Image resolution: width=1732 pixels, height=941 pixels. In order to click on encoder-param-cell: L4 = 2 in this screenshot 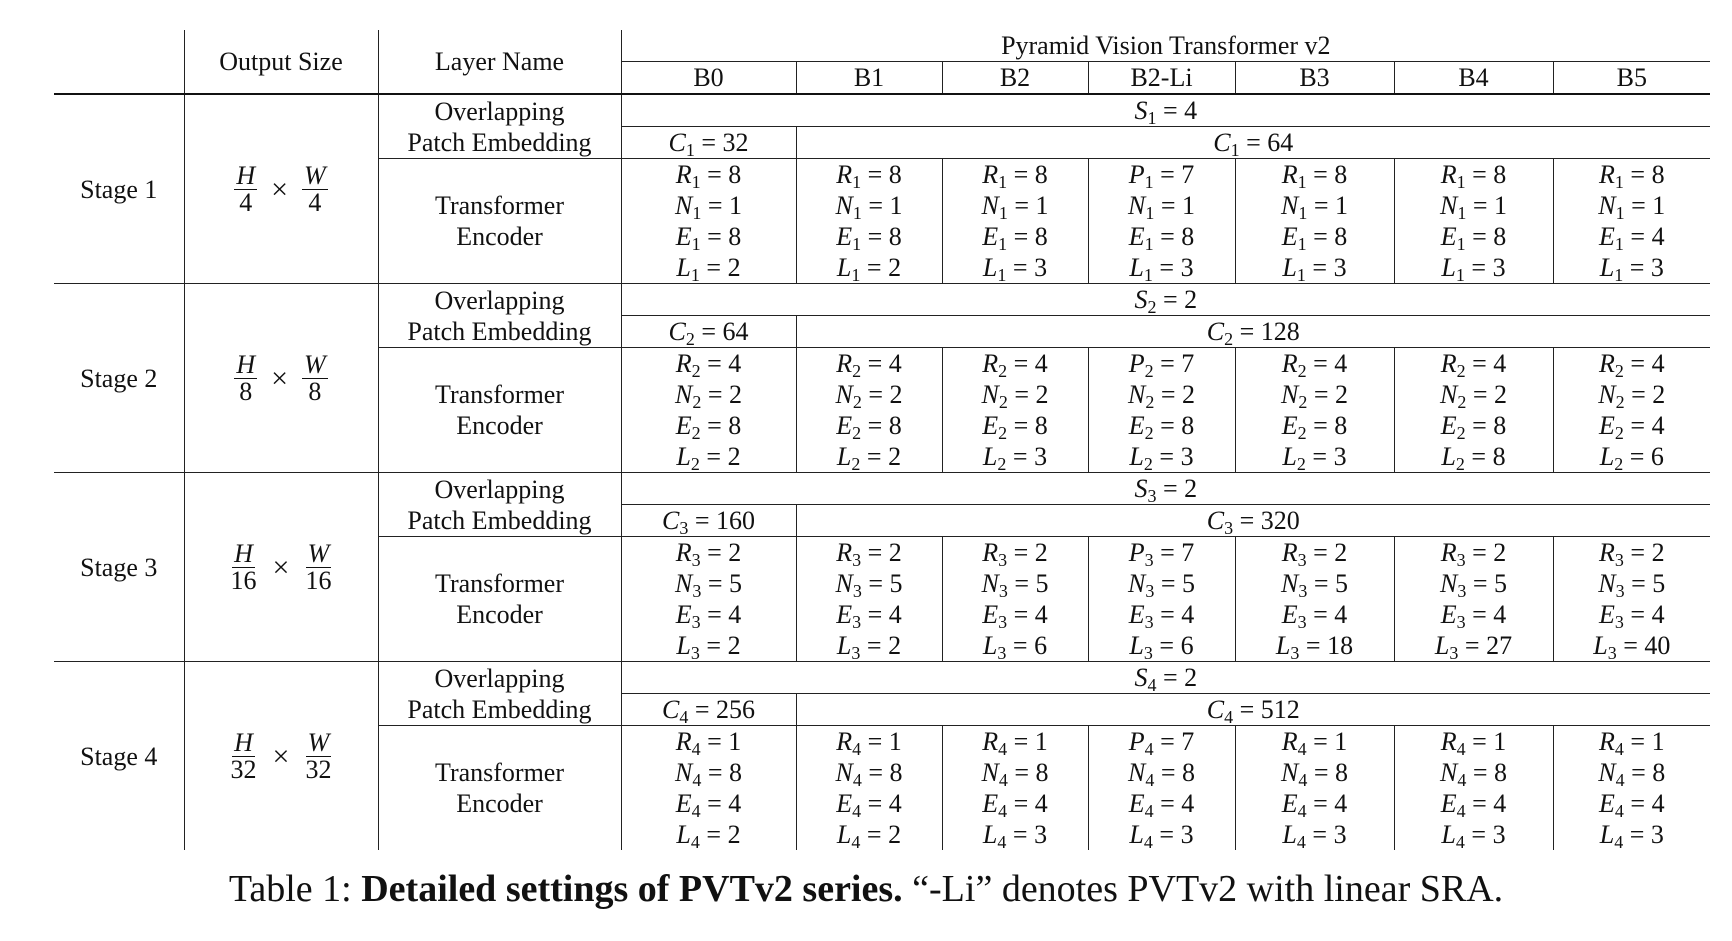, I will do `click(708, 835)`.